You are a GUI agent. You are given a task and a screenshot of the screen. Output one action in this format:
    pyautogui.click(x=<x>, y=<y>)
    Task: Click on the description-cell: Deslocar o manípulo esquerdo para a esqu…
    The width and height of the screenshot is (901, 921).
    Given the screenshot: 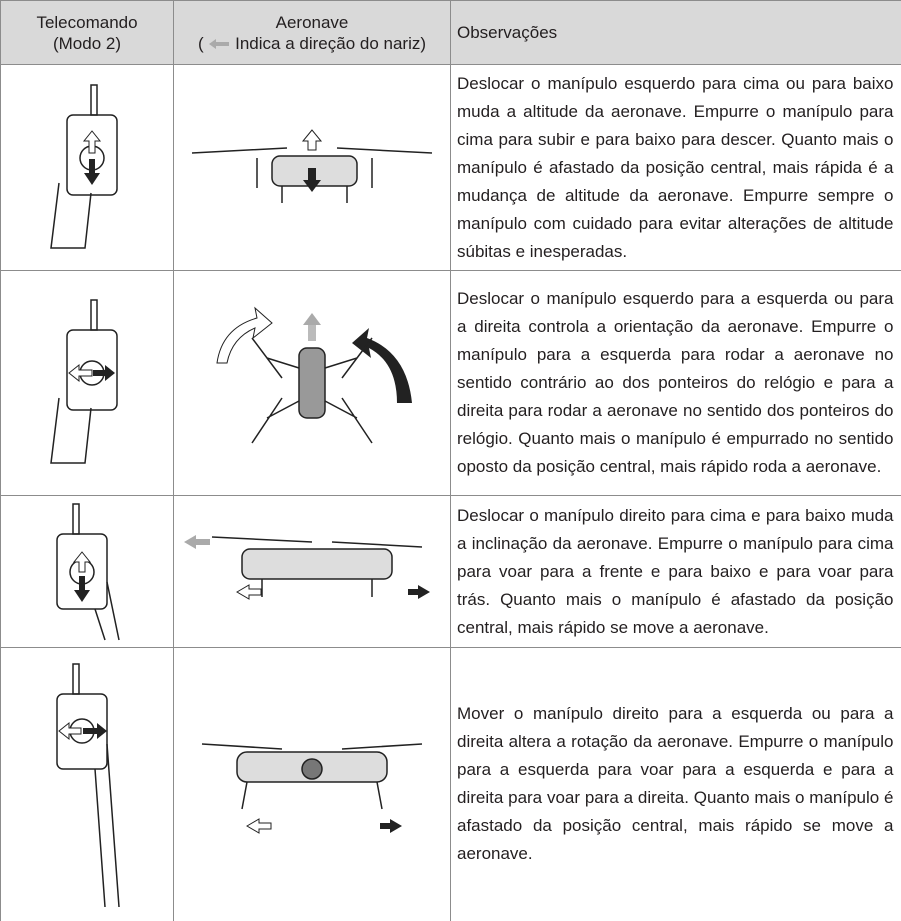 What is the action you would take?
    pyautogui.click(x=675, y=383)
    